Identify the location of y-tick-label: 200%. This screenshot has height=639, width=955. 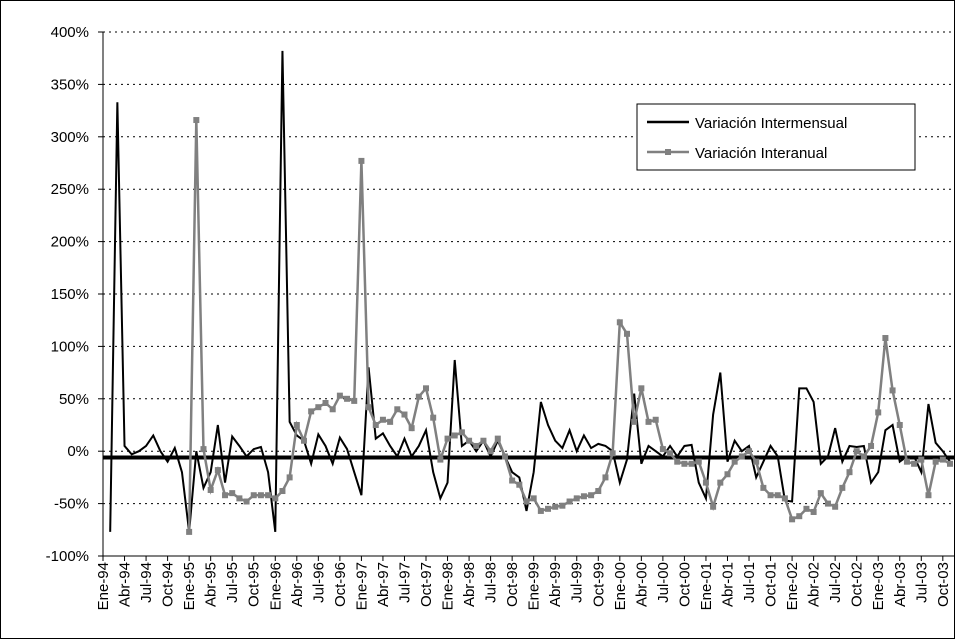
(70, 242).